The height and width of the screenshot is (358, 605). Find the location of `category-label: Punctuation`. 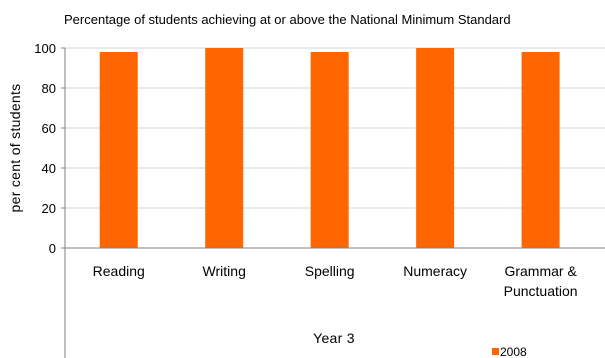

category-label: Punctuation is located at coordinates (541, 291).